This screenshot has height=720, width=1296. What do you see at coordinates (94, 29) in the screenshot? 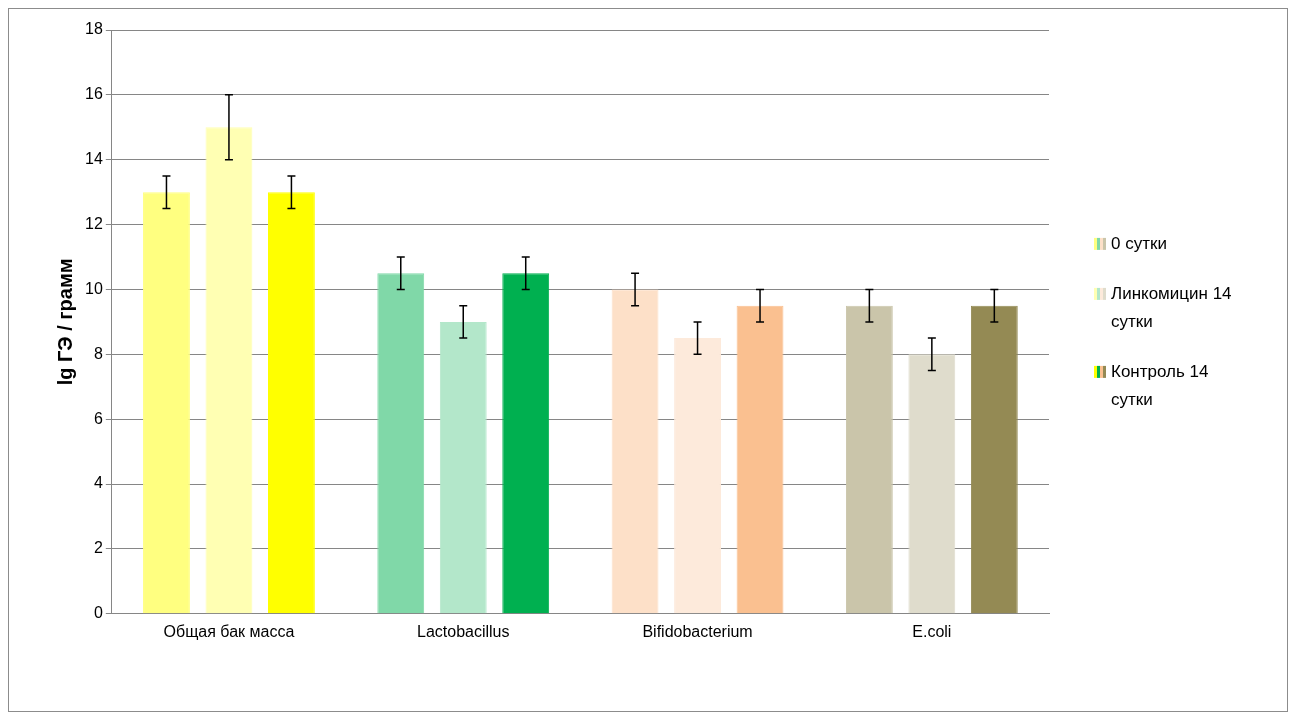
I see `y-tick-label: 18` at bounding box center [94, 29].